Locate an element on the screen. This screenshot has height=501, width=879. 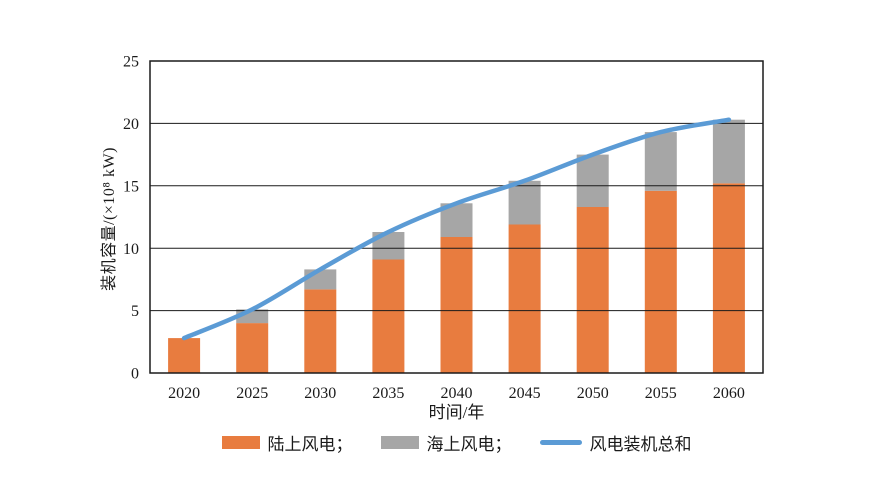
legend: 陆上风电； 海上风电； 风电装机总和 is located at coordinates (456, 442).